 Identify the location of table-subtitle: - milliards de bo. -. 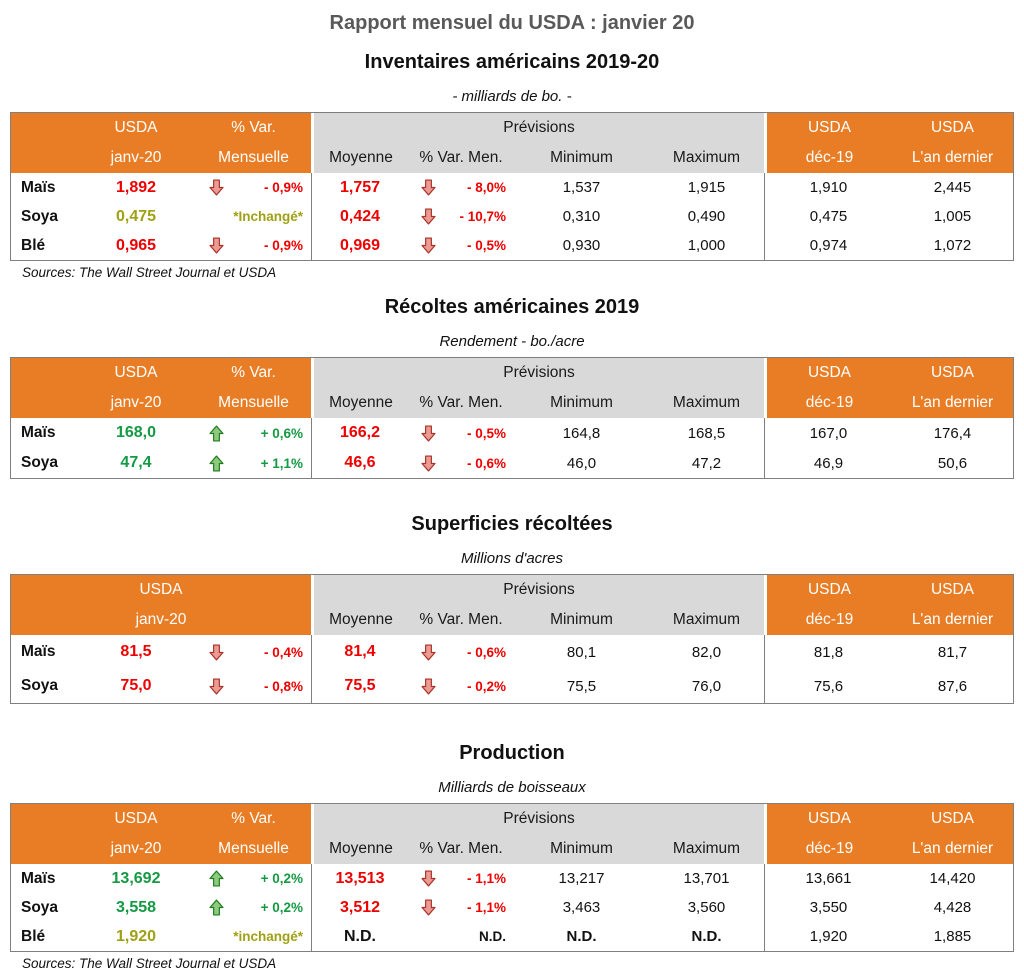
(512, 96).